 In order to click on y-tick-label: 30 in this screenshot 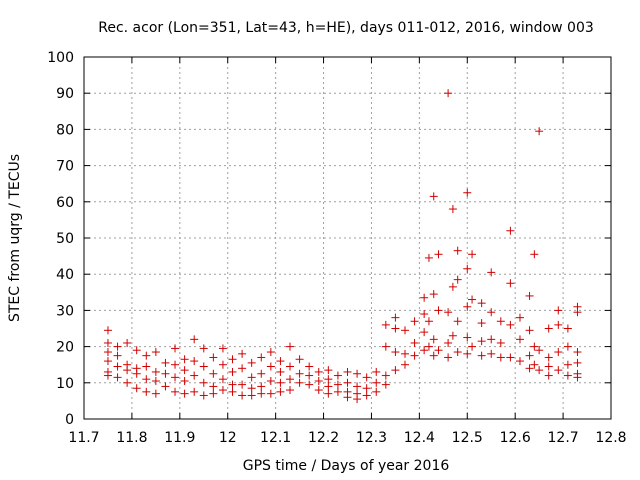, I will do `click(65, 311)`.